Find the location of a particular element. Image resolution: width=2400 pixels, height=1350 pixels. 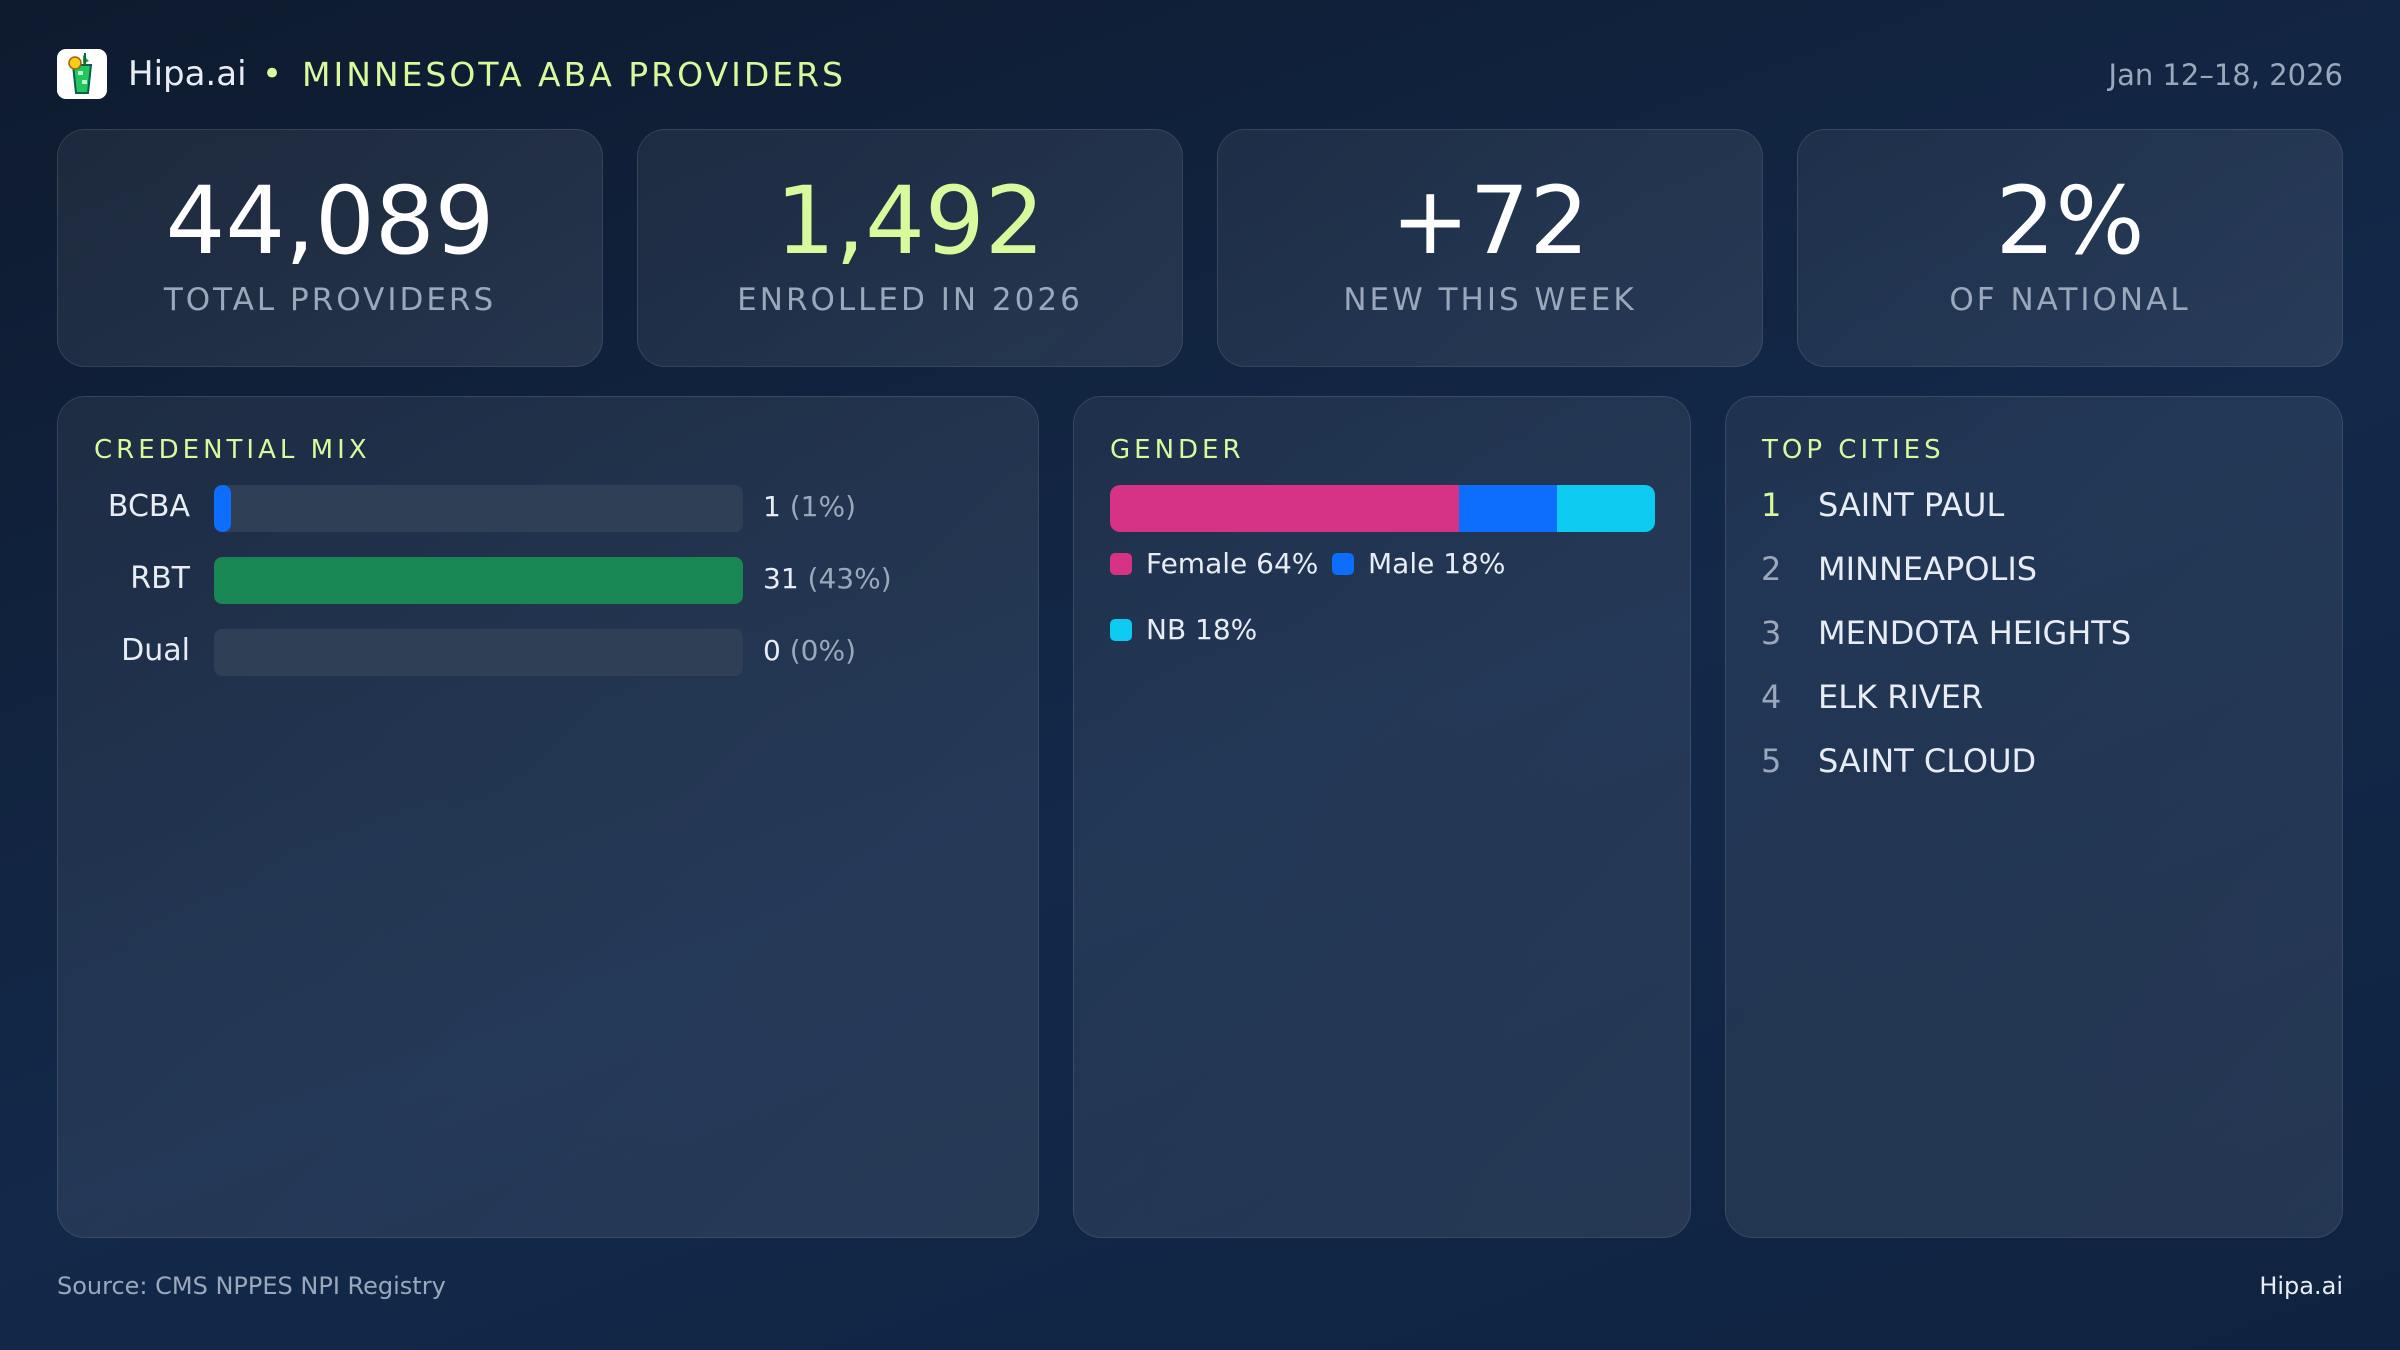

kpi-card: 2% OF NATIONAL is located at coordinates (2070, 248).